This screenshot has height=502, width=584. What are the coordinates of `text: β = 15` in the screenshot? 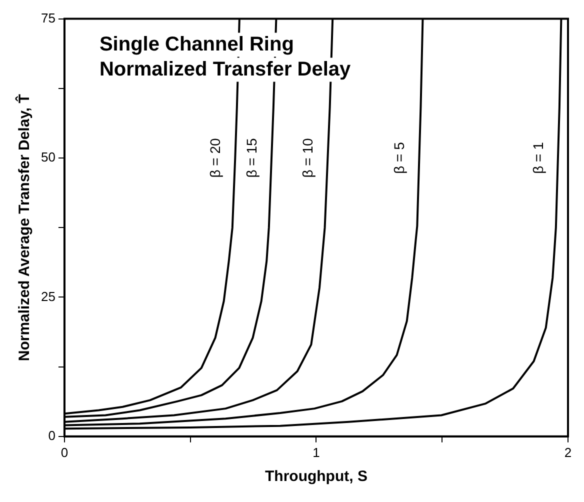 It's located at (251, 158).